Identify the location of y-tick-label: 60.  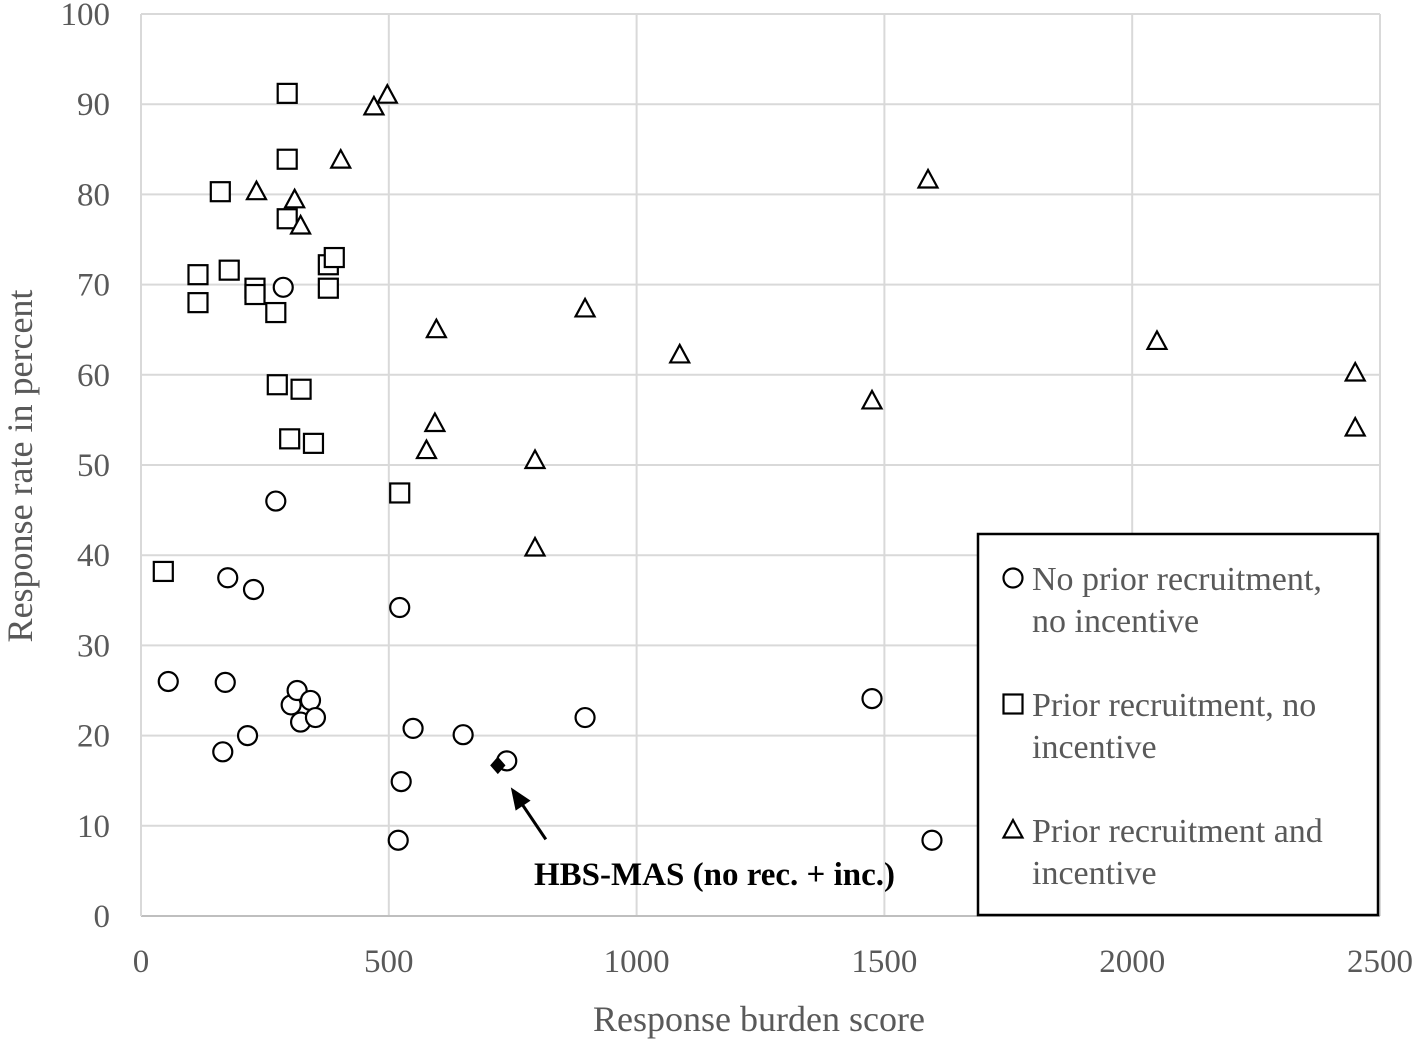
(93, 376).